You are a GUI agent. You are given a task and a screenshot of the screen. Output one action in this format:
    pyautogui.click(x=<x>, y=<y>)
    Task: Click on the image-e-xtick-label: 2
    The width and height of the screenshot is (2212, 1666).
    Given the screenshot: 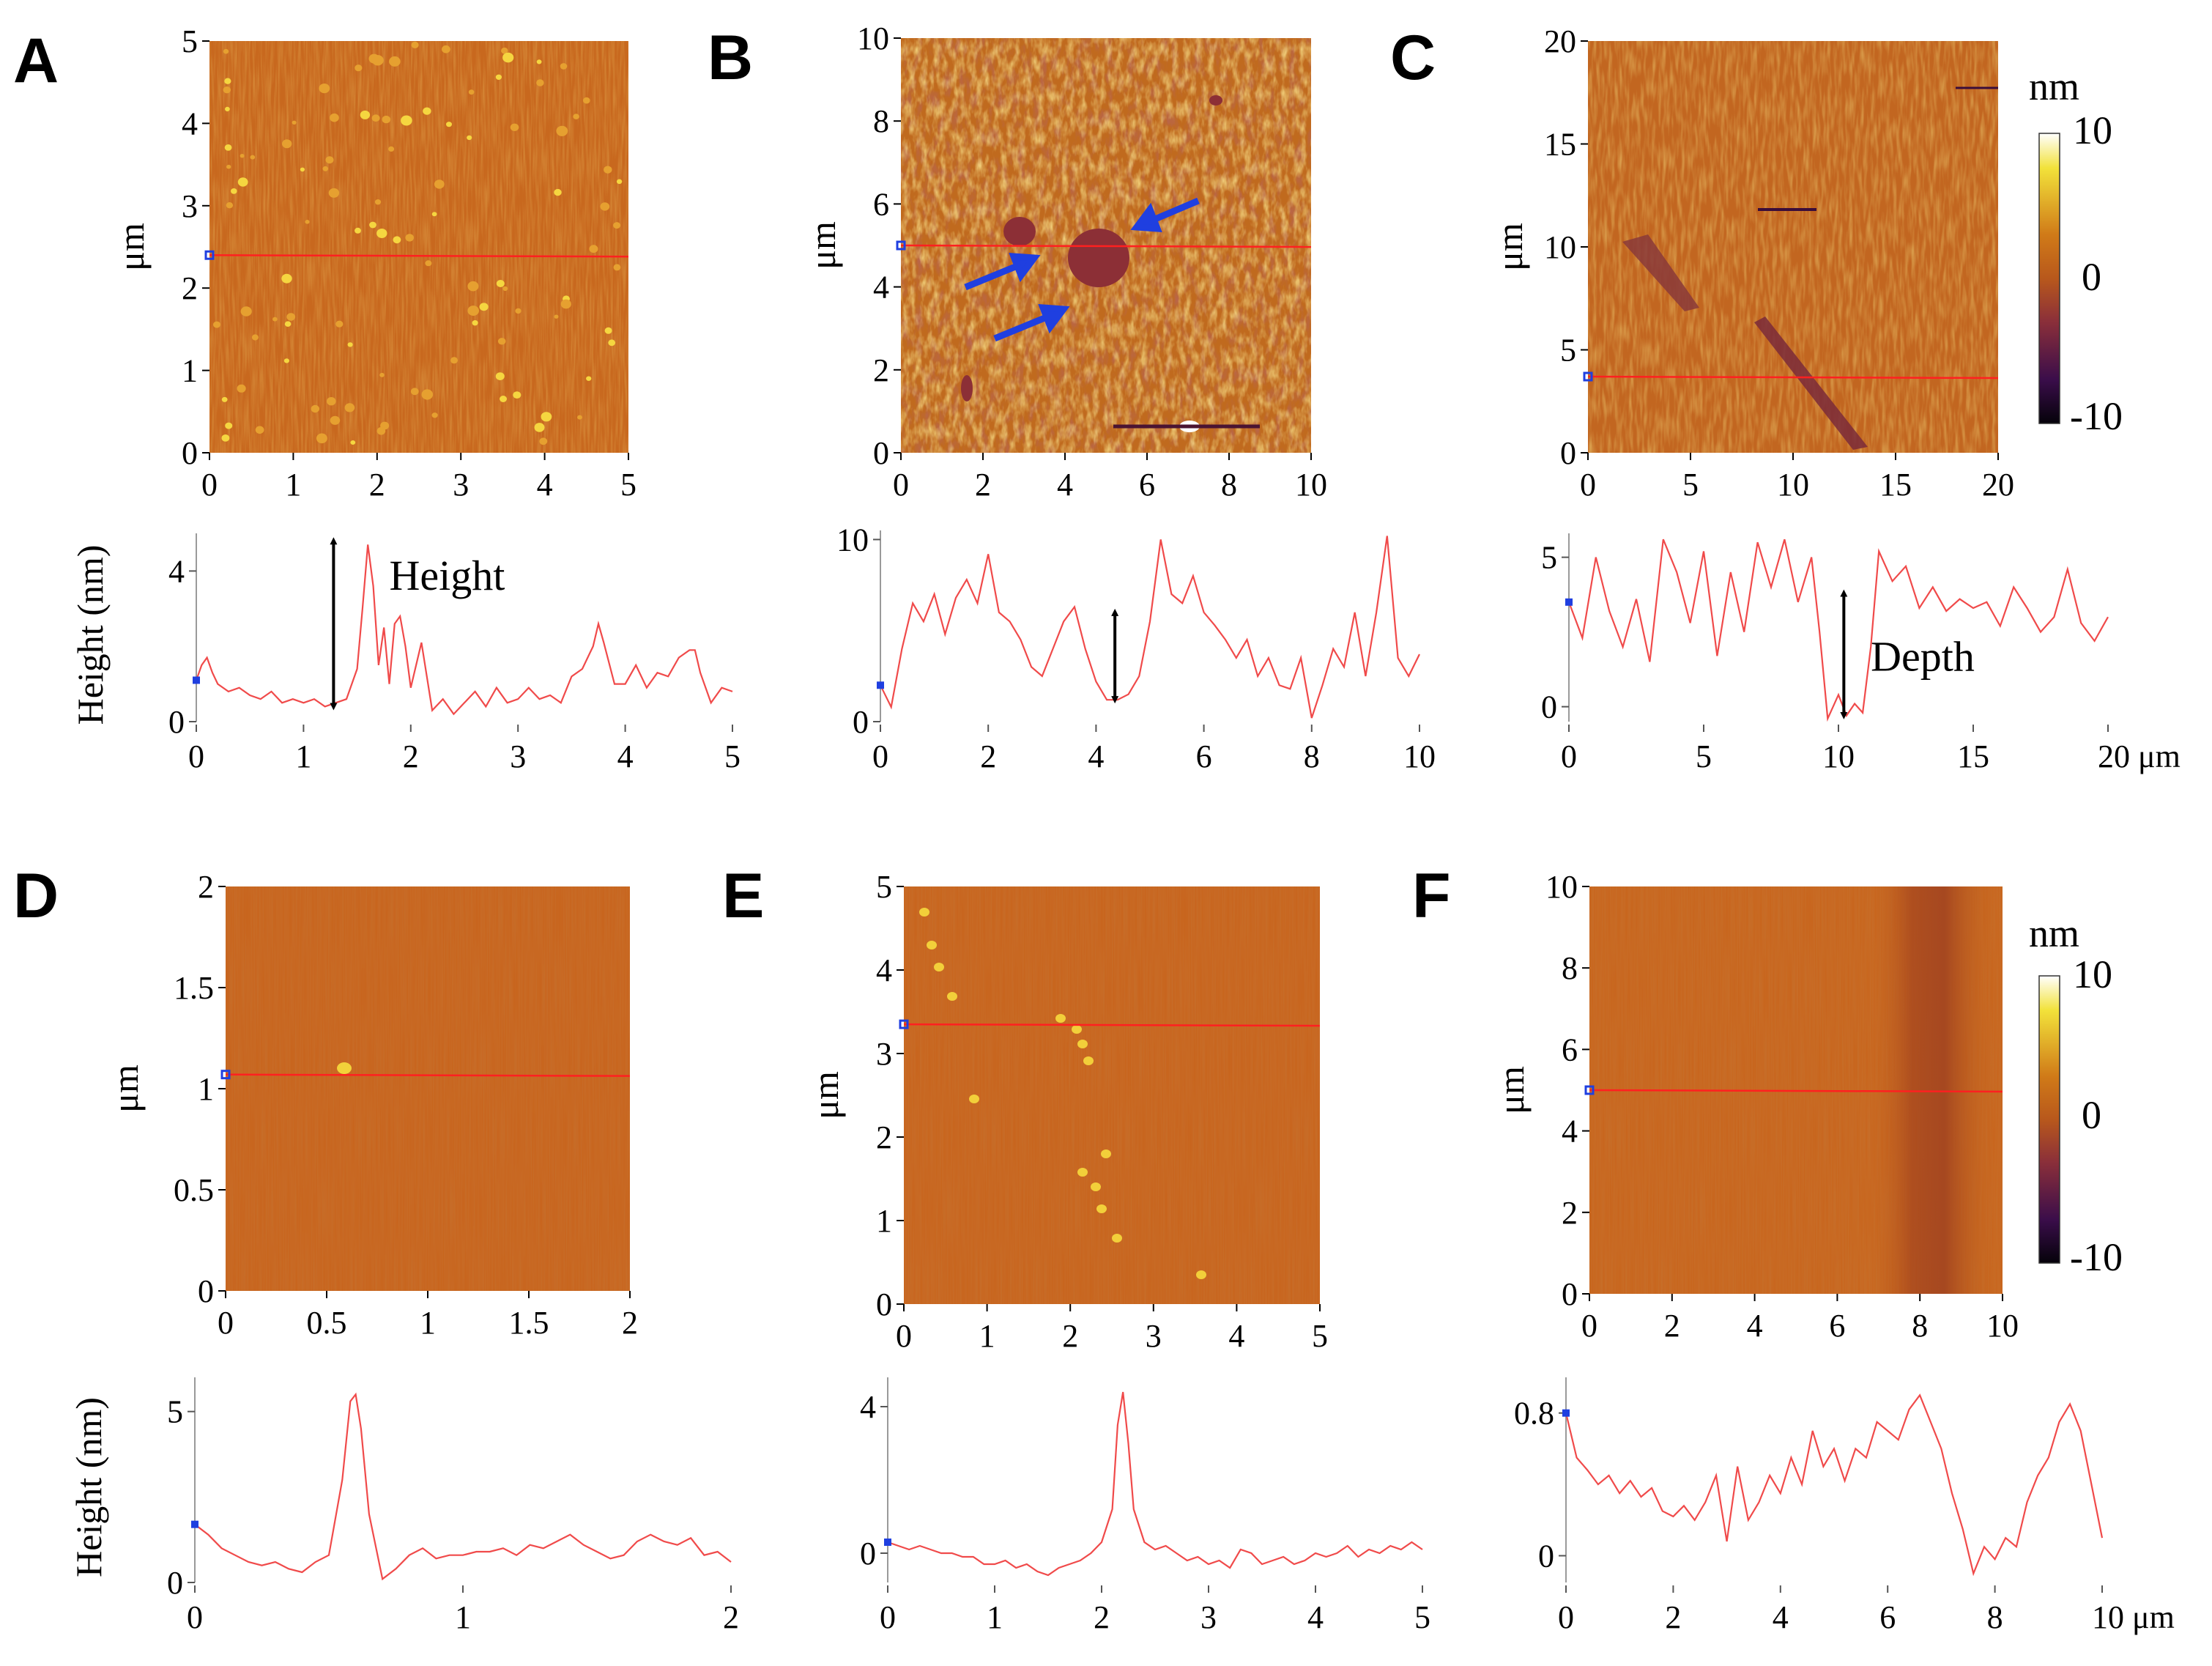 What is the action you would take?
    pyautogui.click(x=1070, y=1336)
    